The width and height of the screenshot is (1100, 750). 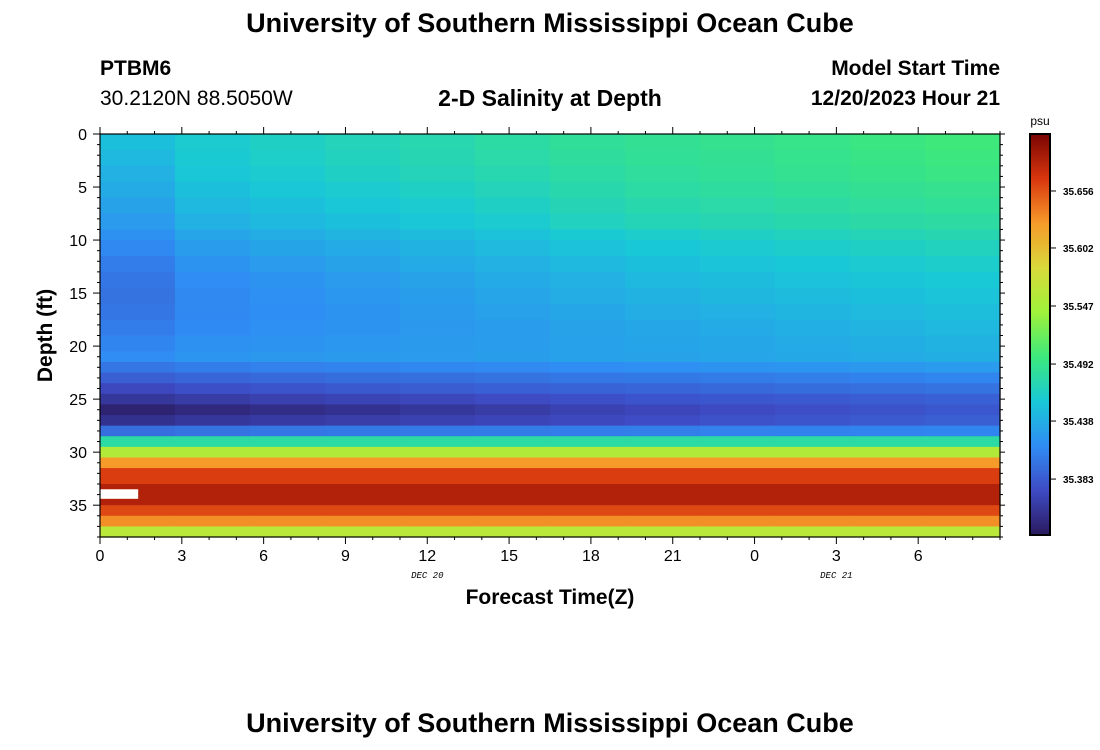 I want to click on x-tick-label: 3, so click(x=836, y=556).